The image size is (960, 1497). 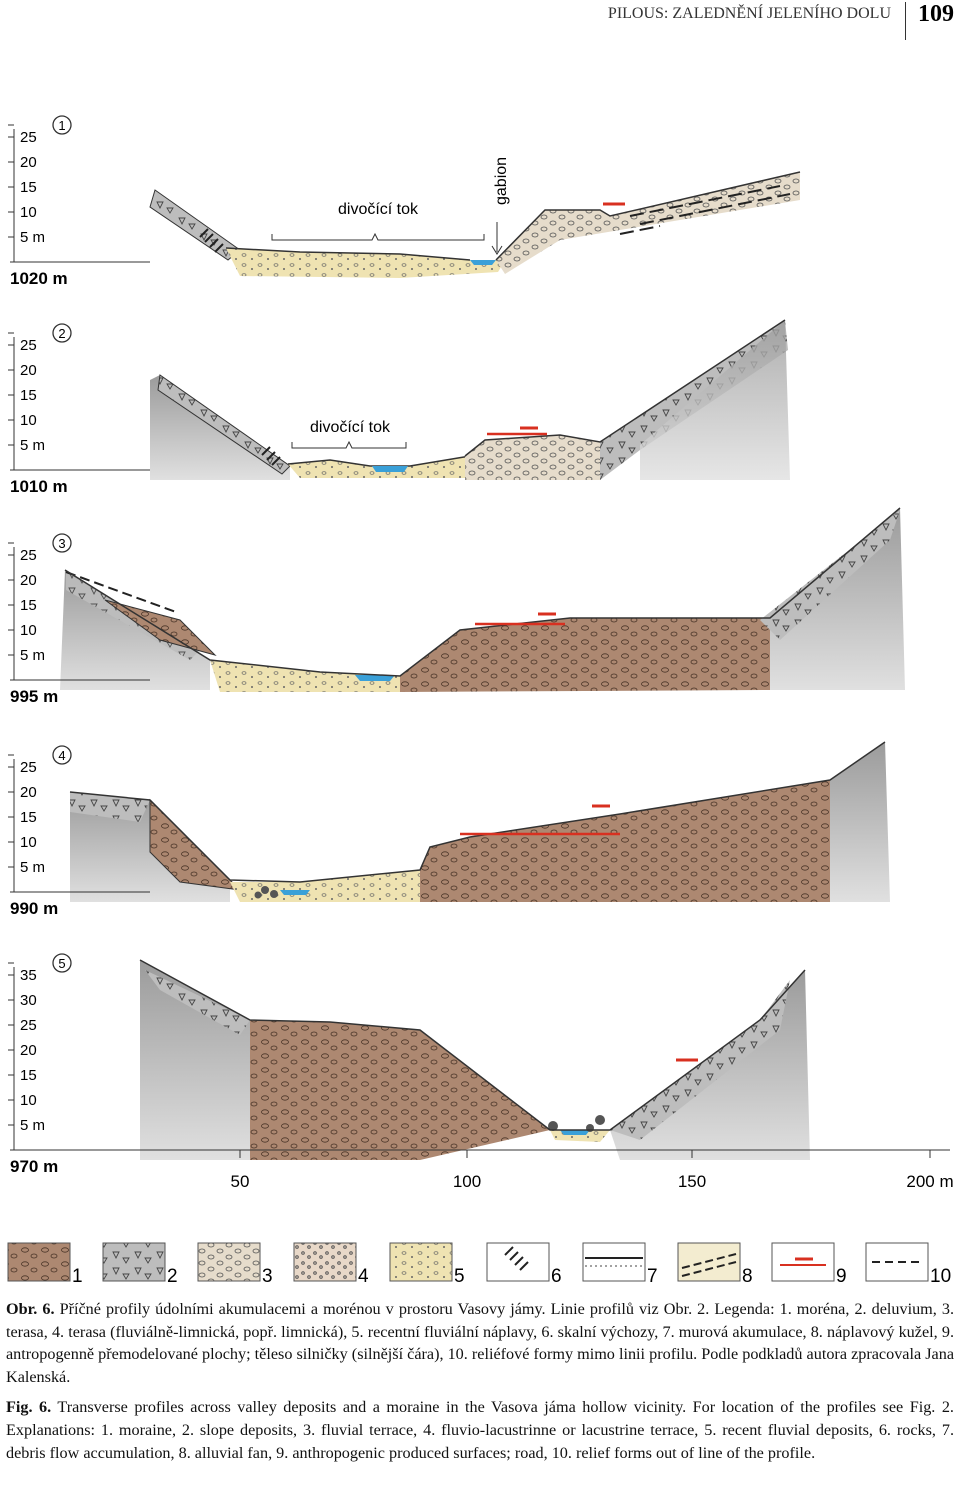 I want to click on profile-number: 5, so click(x=61, y=963).